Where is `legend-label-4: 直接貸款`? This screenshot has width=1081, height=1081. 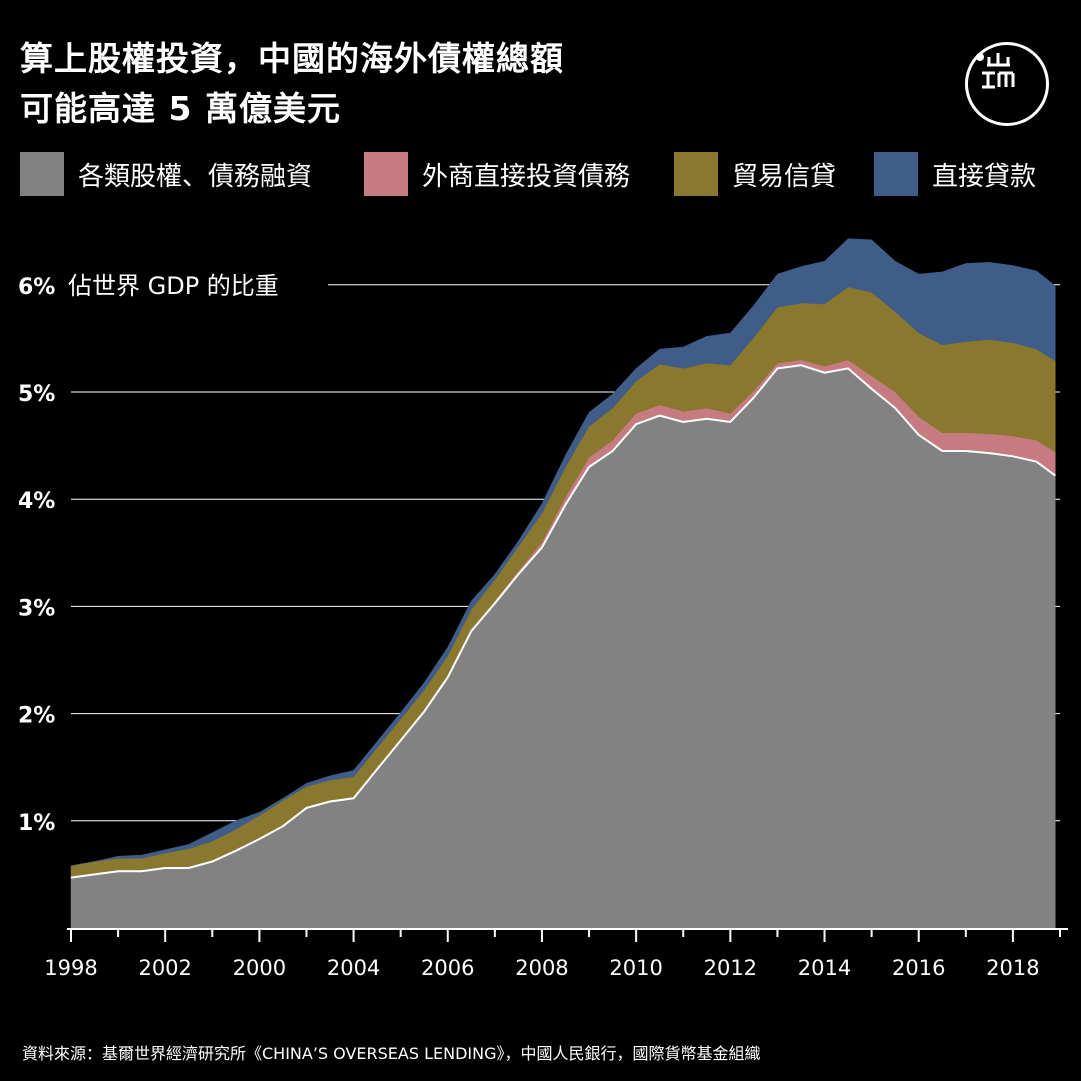
legend-label-4: 直接貸款 is located at coordinates (984, 176).